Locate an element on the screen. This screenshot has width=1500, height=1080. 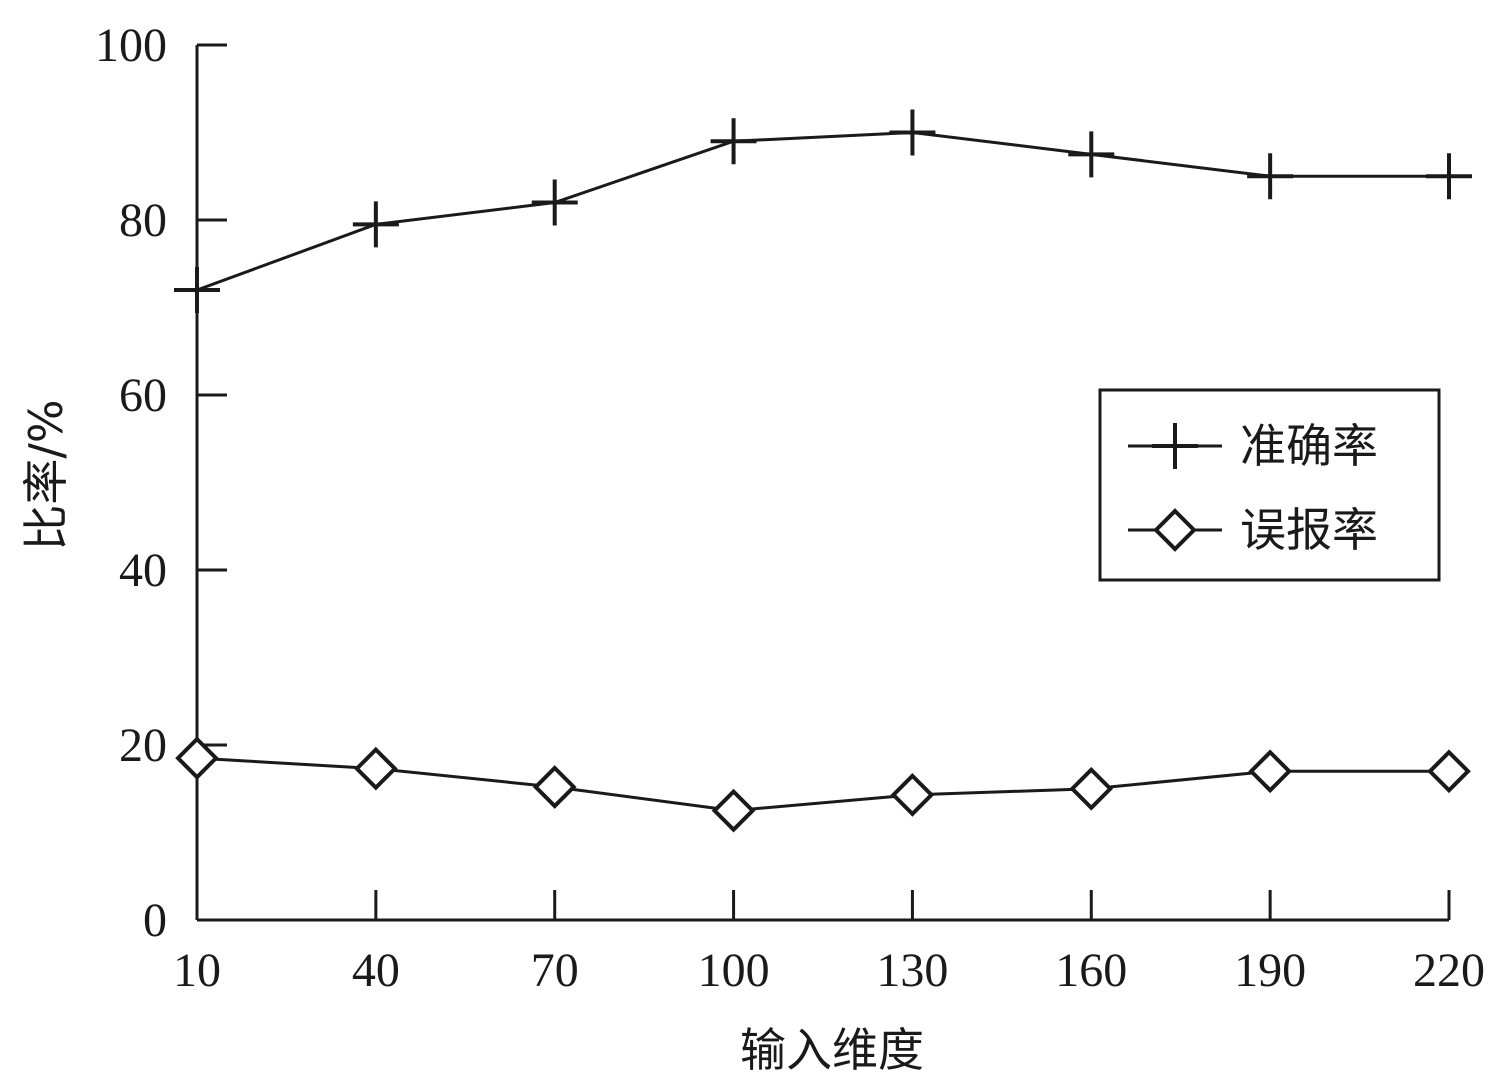
legend-label: 准确率 is located at coordinates (1309, 446).